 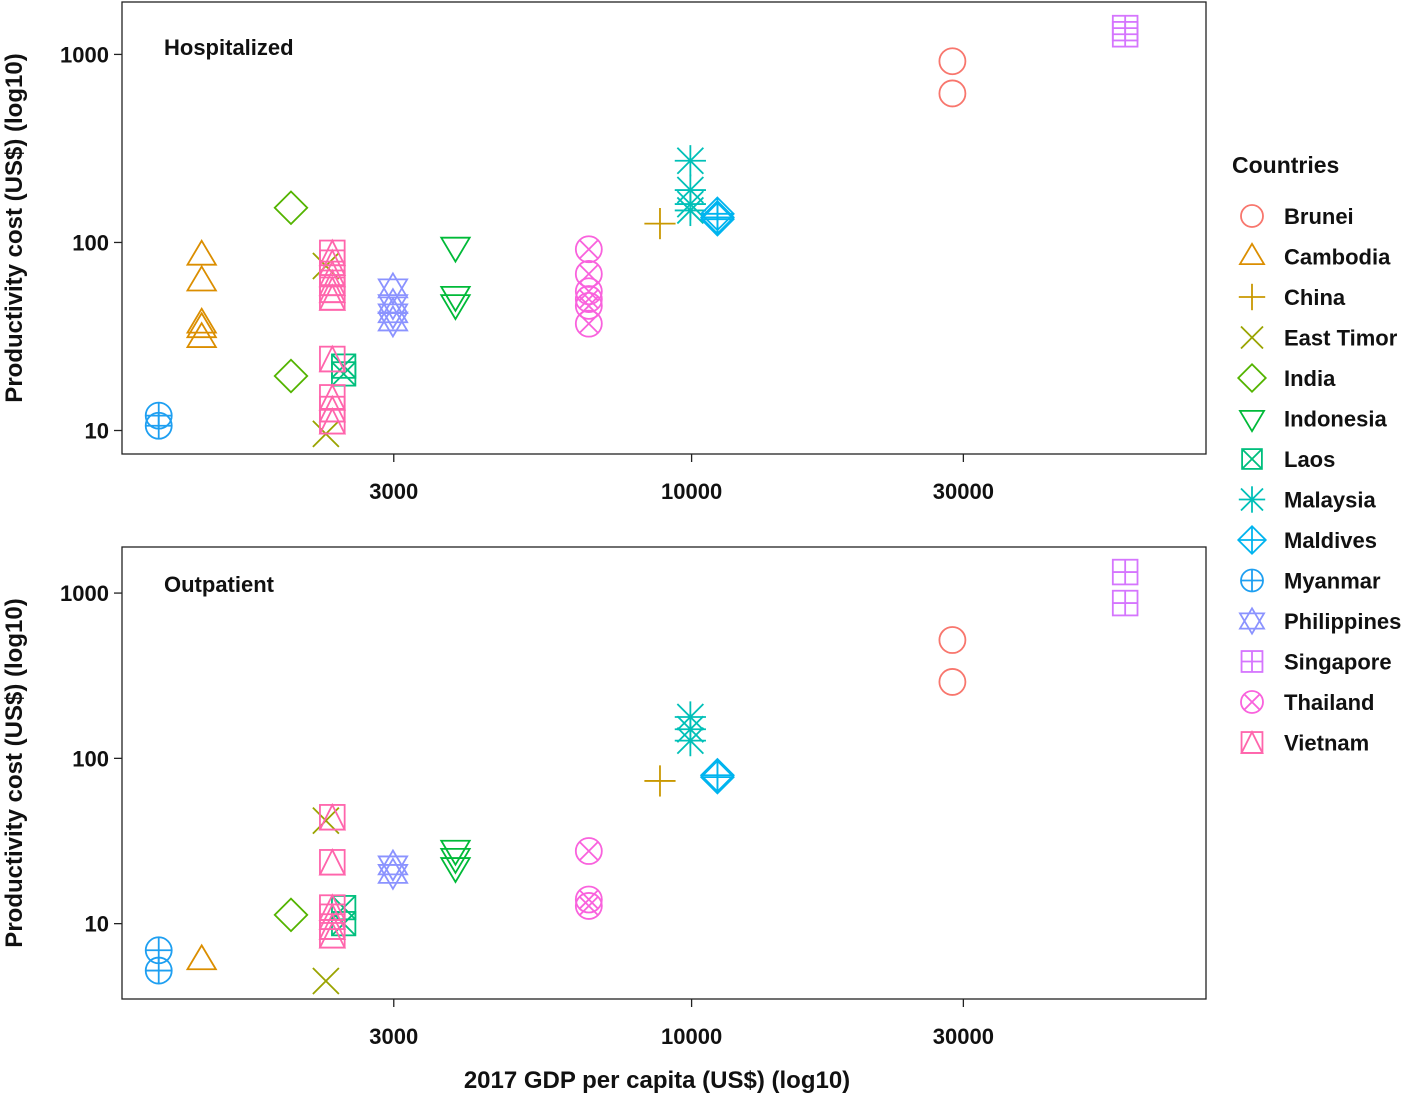 What do you see at coordinates (657, 1080) in the screenshot?
I see `x-axis-title: 2017 GDP per capita (US$) (log10)` at bounding box center [657, 1080].